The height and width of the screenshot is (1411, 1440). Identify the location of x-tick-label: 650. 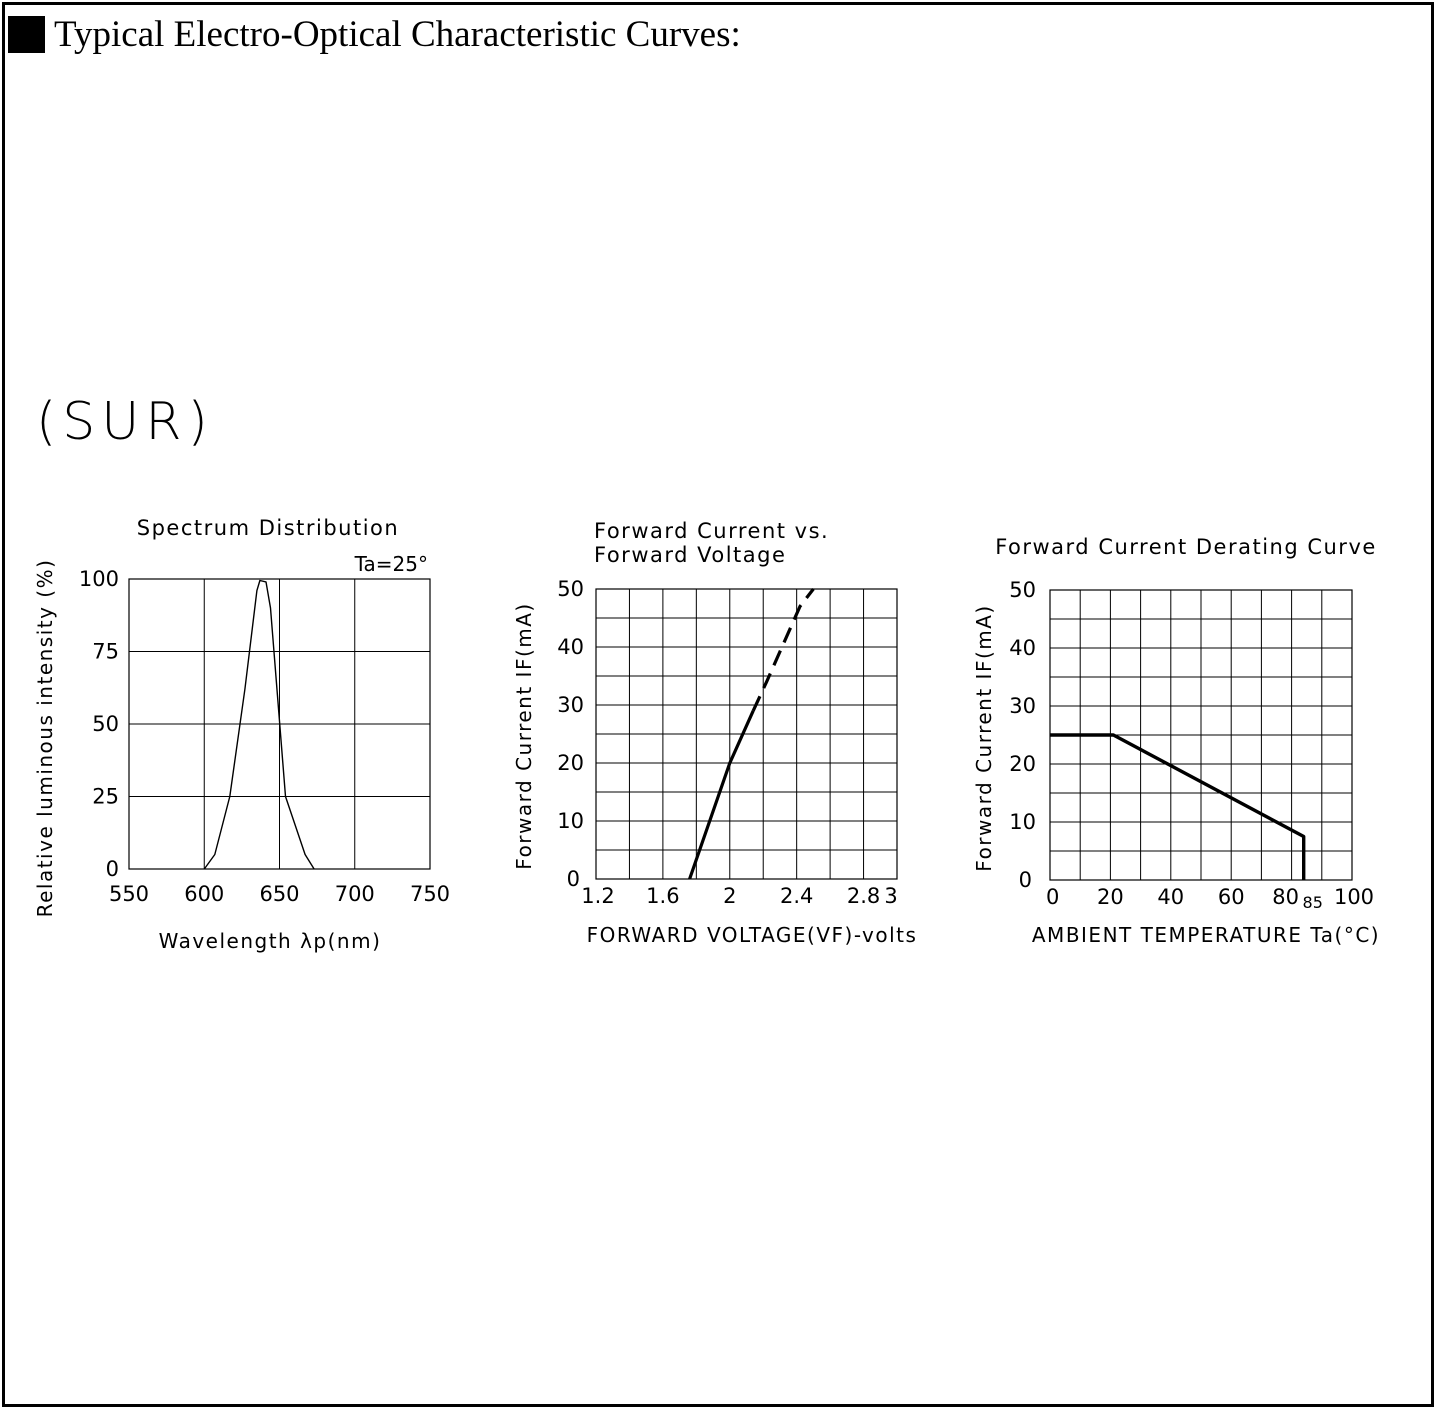
(279, 894).